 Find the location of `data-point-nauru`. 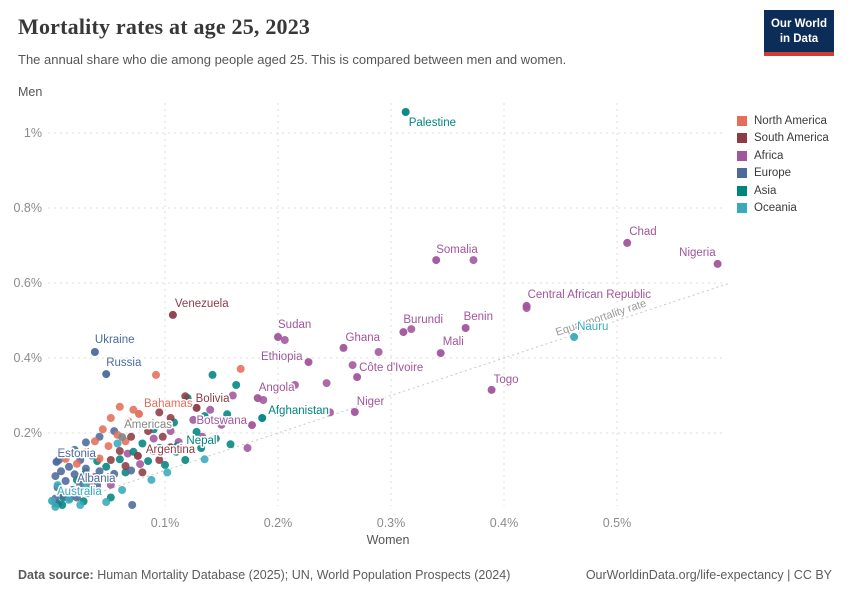

data-point-nauru is located at coordinates (574, 337).